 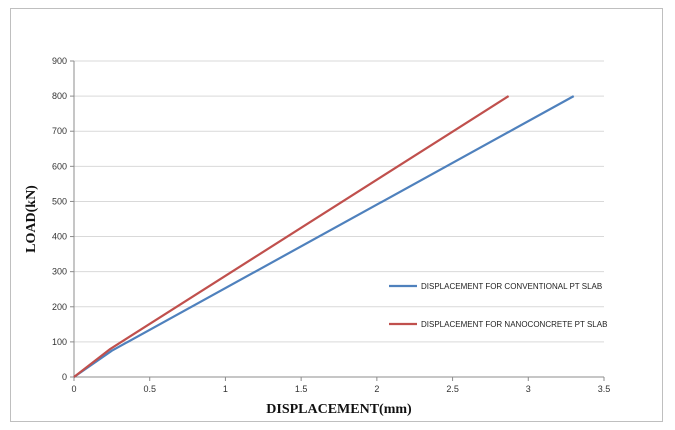 I want to click on x-tick-label: 2, so click(x=376, y=389).